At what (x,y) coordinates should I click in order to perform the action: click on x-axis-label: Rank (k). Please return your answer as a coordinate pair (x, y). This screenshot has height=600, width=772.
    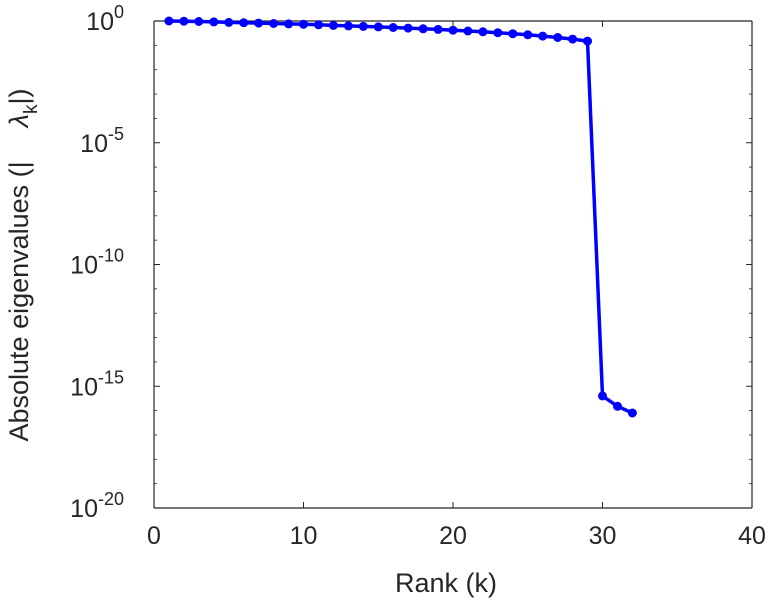
    Looking at the image, I should click on (446, 583).